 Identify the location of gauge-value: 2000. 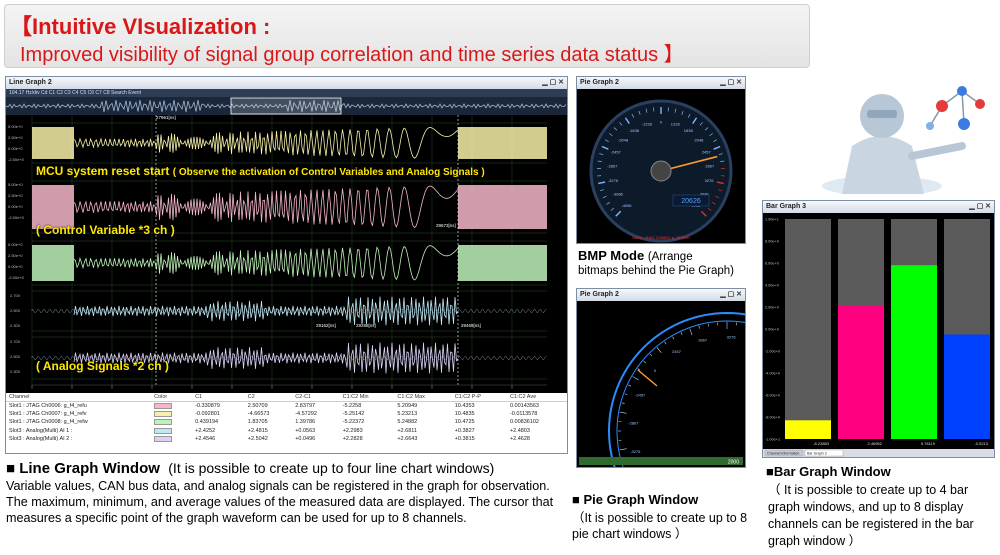
(733, 463).